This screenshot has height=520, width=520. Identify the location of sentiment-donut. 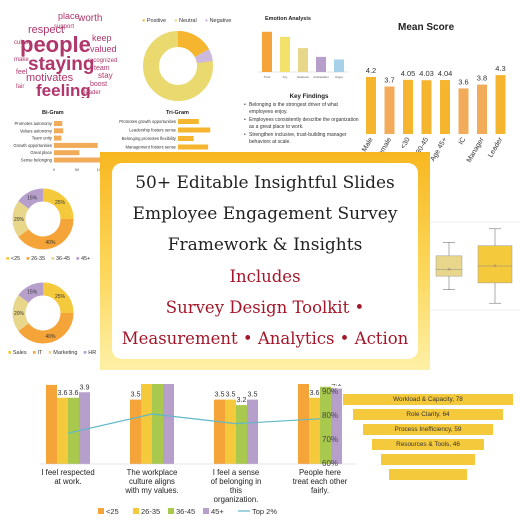
(178, 66).